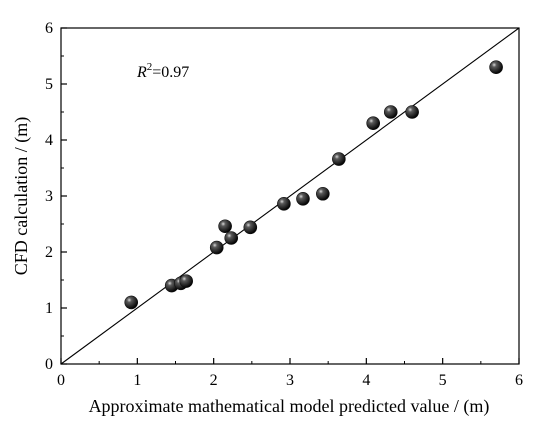 This screenshot has height=426, width=550. I want to click on x-tick-label: 0, so click(61, 380).